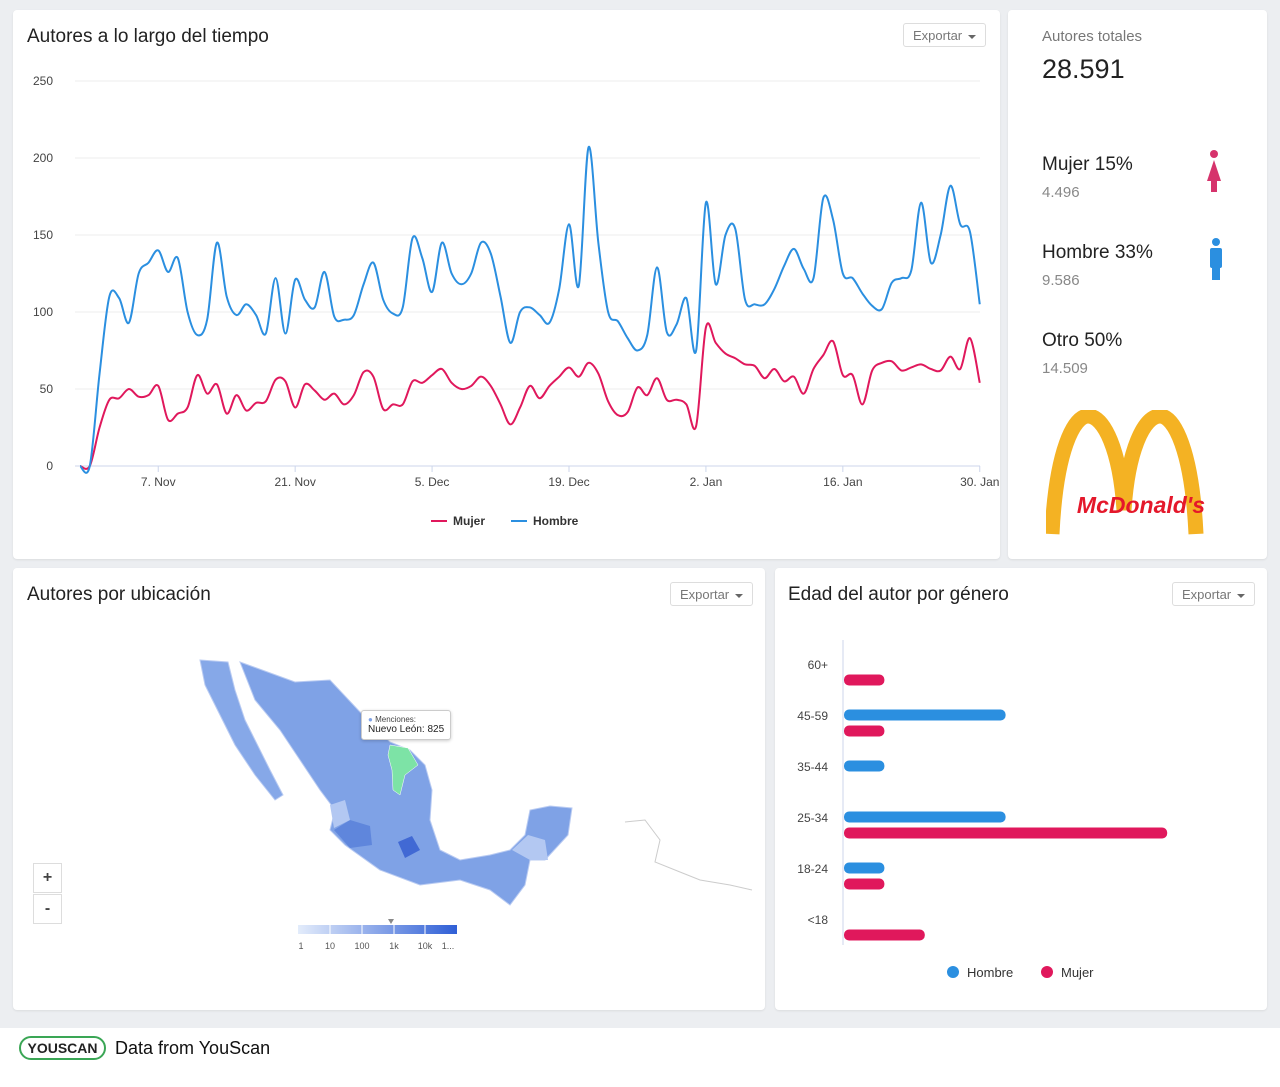 The width and height of the screenshot is (1280, 1087). I want to click on x-tick-label: 19. Dec, so click(568, 482).